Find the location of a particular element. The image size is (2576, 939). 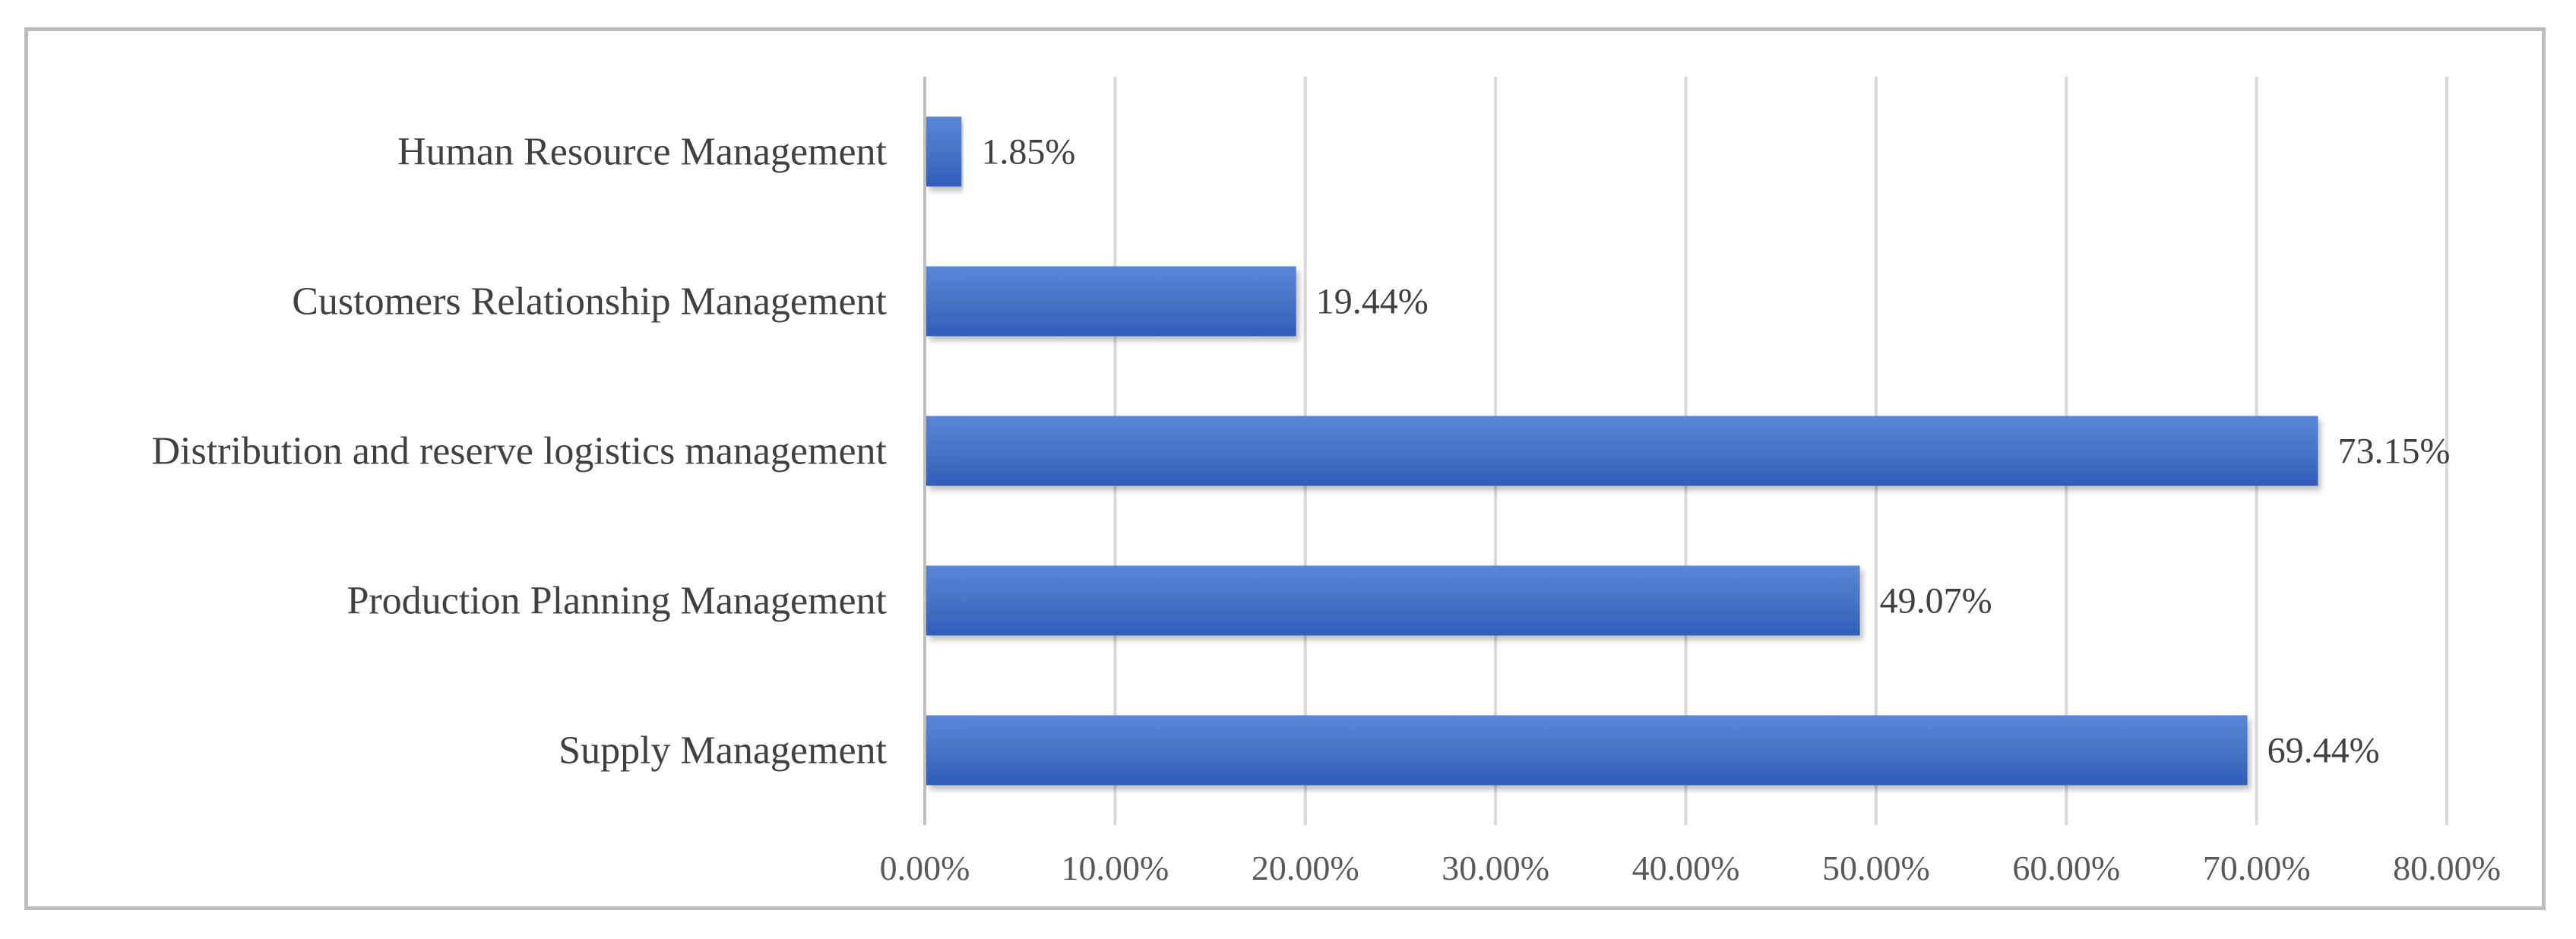

category-label: Production Planning Management is located at coordinates (617, 601).